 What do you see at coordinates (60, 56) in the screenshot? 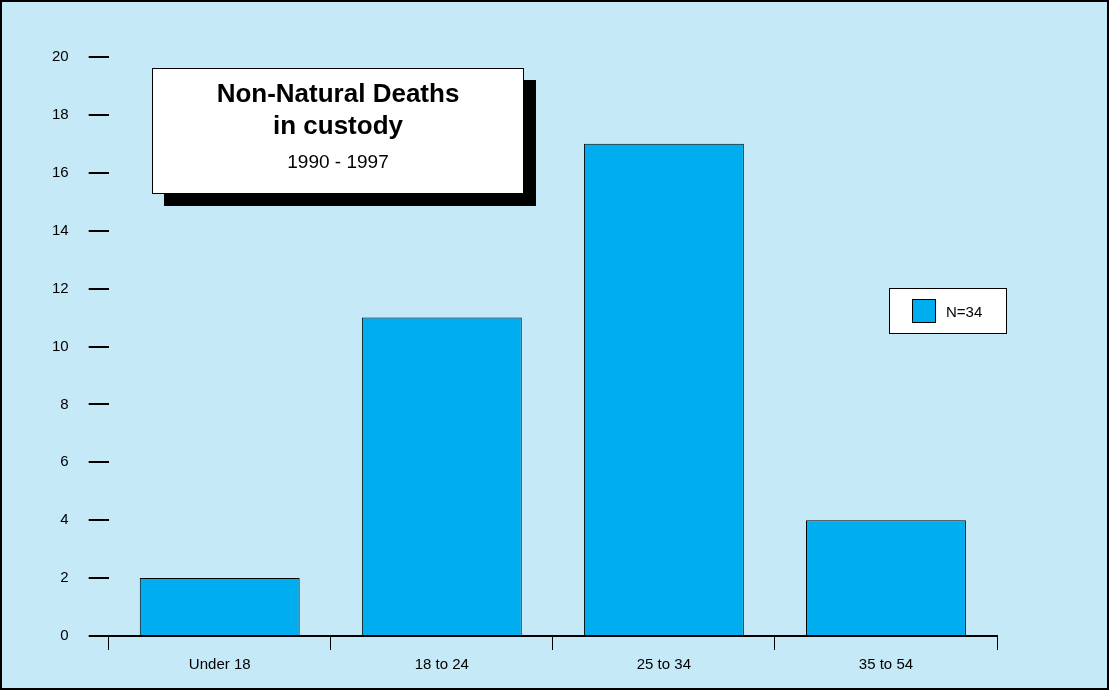
I see `y-tick-label: 20` at bounding box center [60, 56].